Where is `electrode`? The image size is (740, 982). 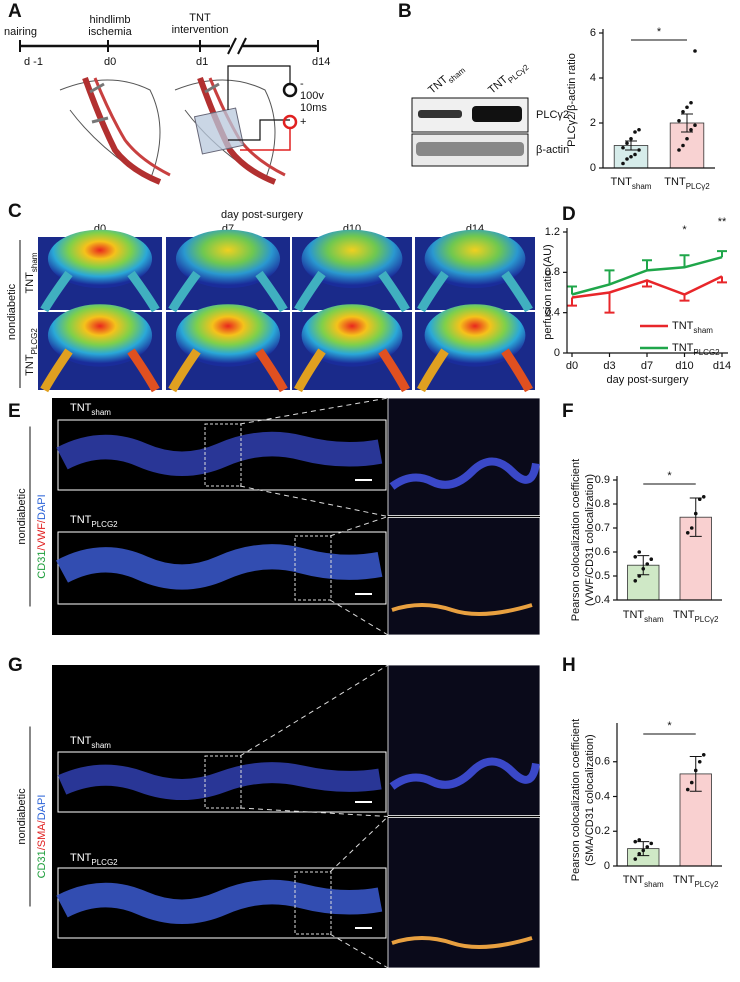 electrode is located at coordinates (290, 122).